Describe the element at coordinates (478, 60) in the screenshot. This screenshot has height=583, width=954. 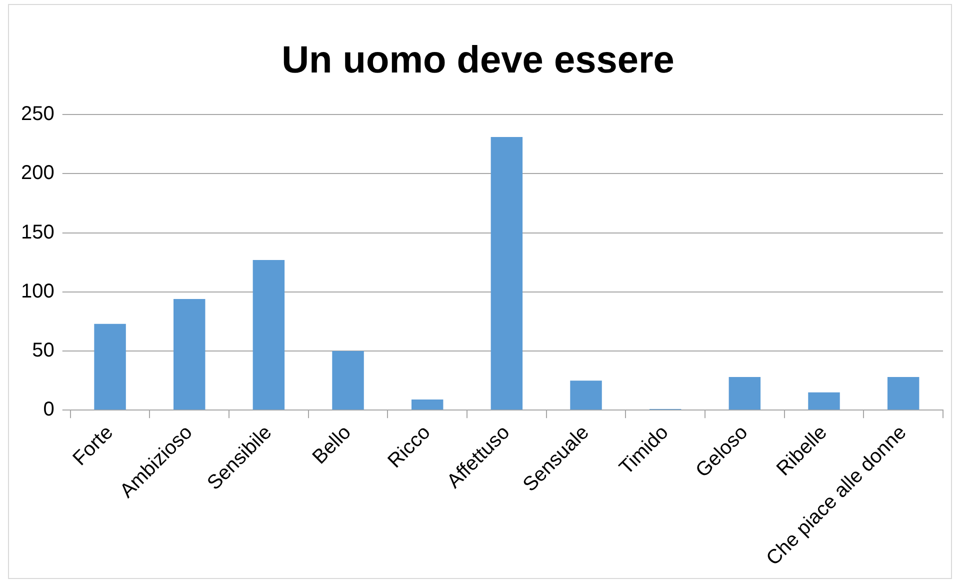
I see `chart-title: Un uomo deve essere` at that location.